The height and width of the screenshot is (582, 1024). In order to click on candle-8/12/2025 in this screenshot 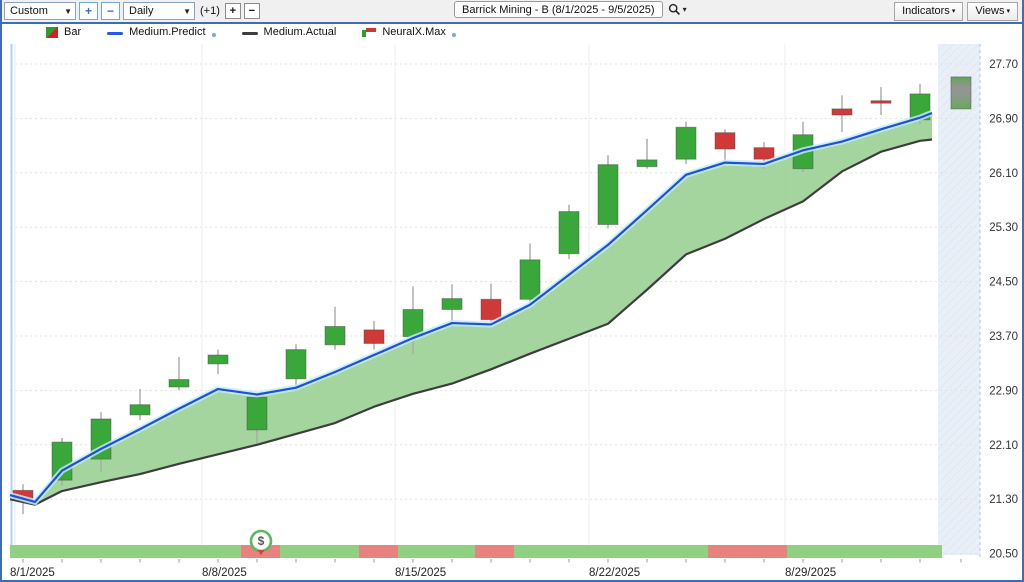, I will do `click(296, 367)`.